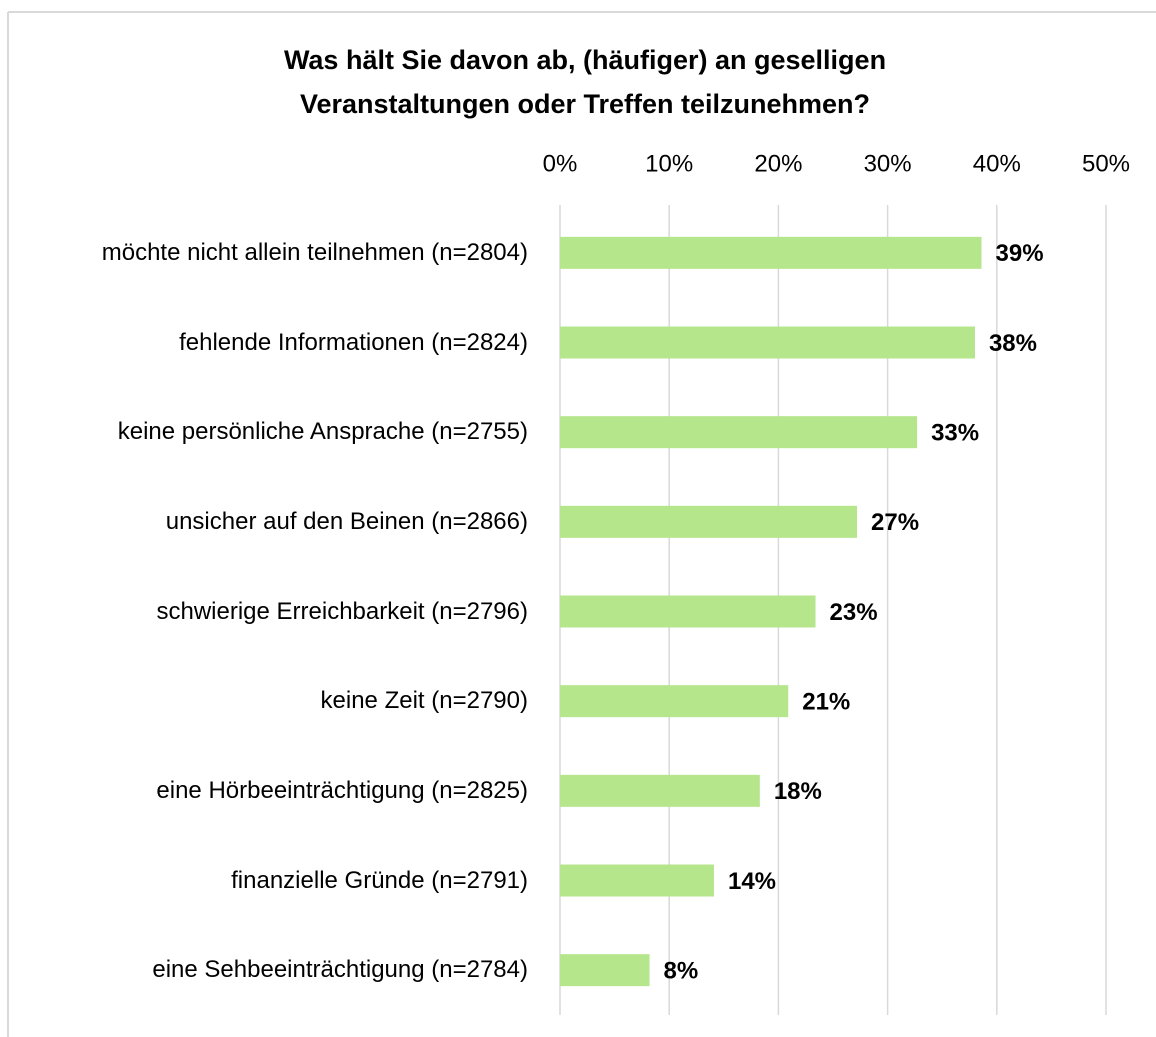 The image size is (1156, 1037). What do you see at coordinates (353, 342) in the screenshot?
I see `category-label: fehlende Informationen (n=2824)` at bounding box center [353, 342].